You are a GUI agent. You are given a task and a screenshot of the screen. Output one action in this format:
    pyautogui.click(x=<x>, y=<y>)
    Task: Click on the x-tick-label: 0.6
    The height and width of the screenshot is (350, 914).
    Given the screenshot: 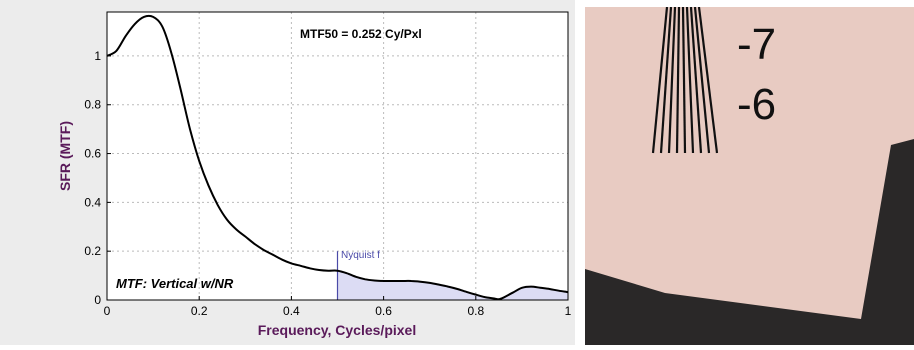 What is the action you would take?
    pyautogui.click(x=383, y=311)
    